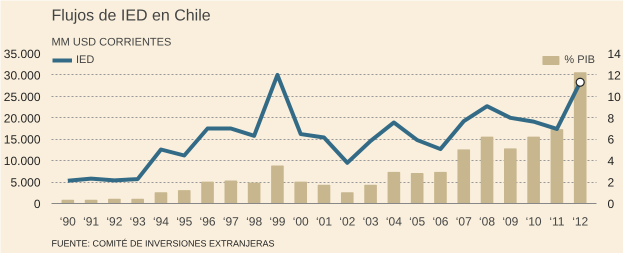  Describe the element at coordinates (163, 243) in the screenshot. I see `source-note: FUENTE: COMITÉ DE INVERSIONES EXTRANJERAS` at that location.